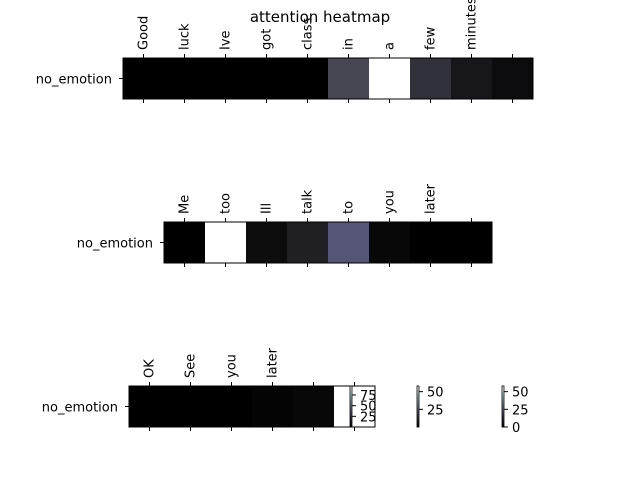 This screenshot has width=640, height=484. Describe the element at coordinates (349, 207) in the screenshot. I see `x-tick-label: to` at that location.